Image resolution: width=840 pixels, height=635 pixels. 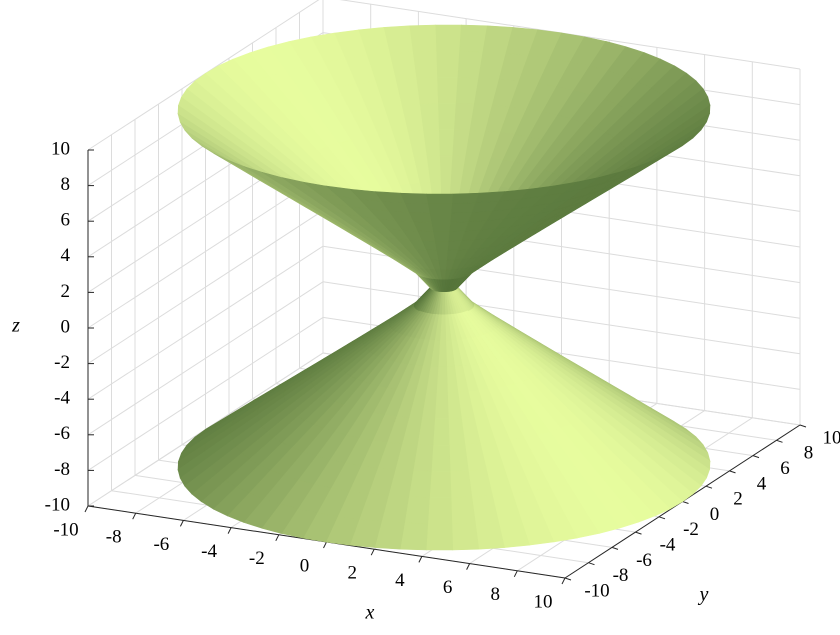 I want to click on x-tick-label: -8, so click(x=114, y=537).